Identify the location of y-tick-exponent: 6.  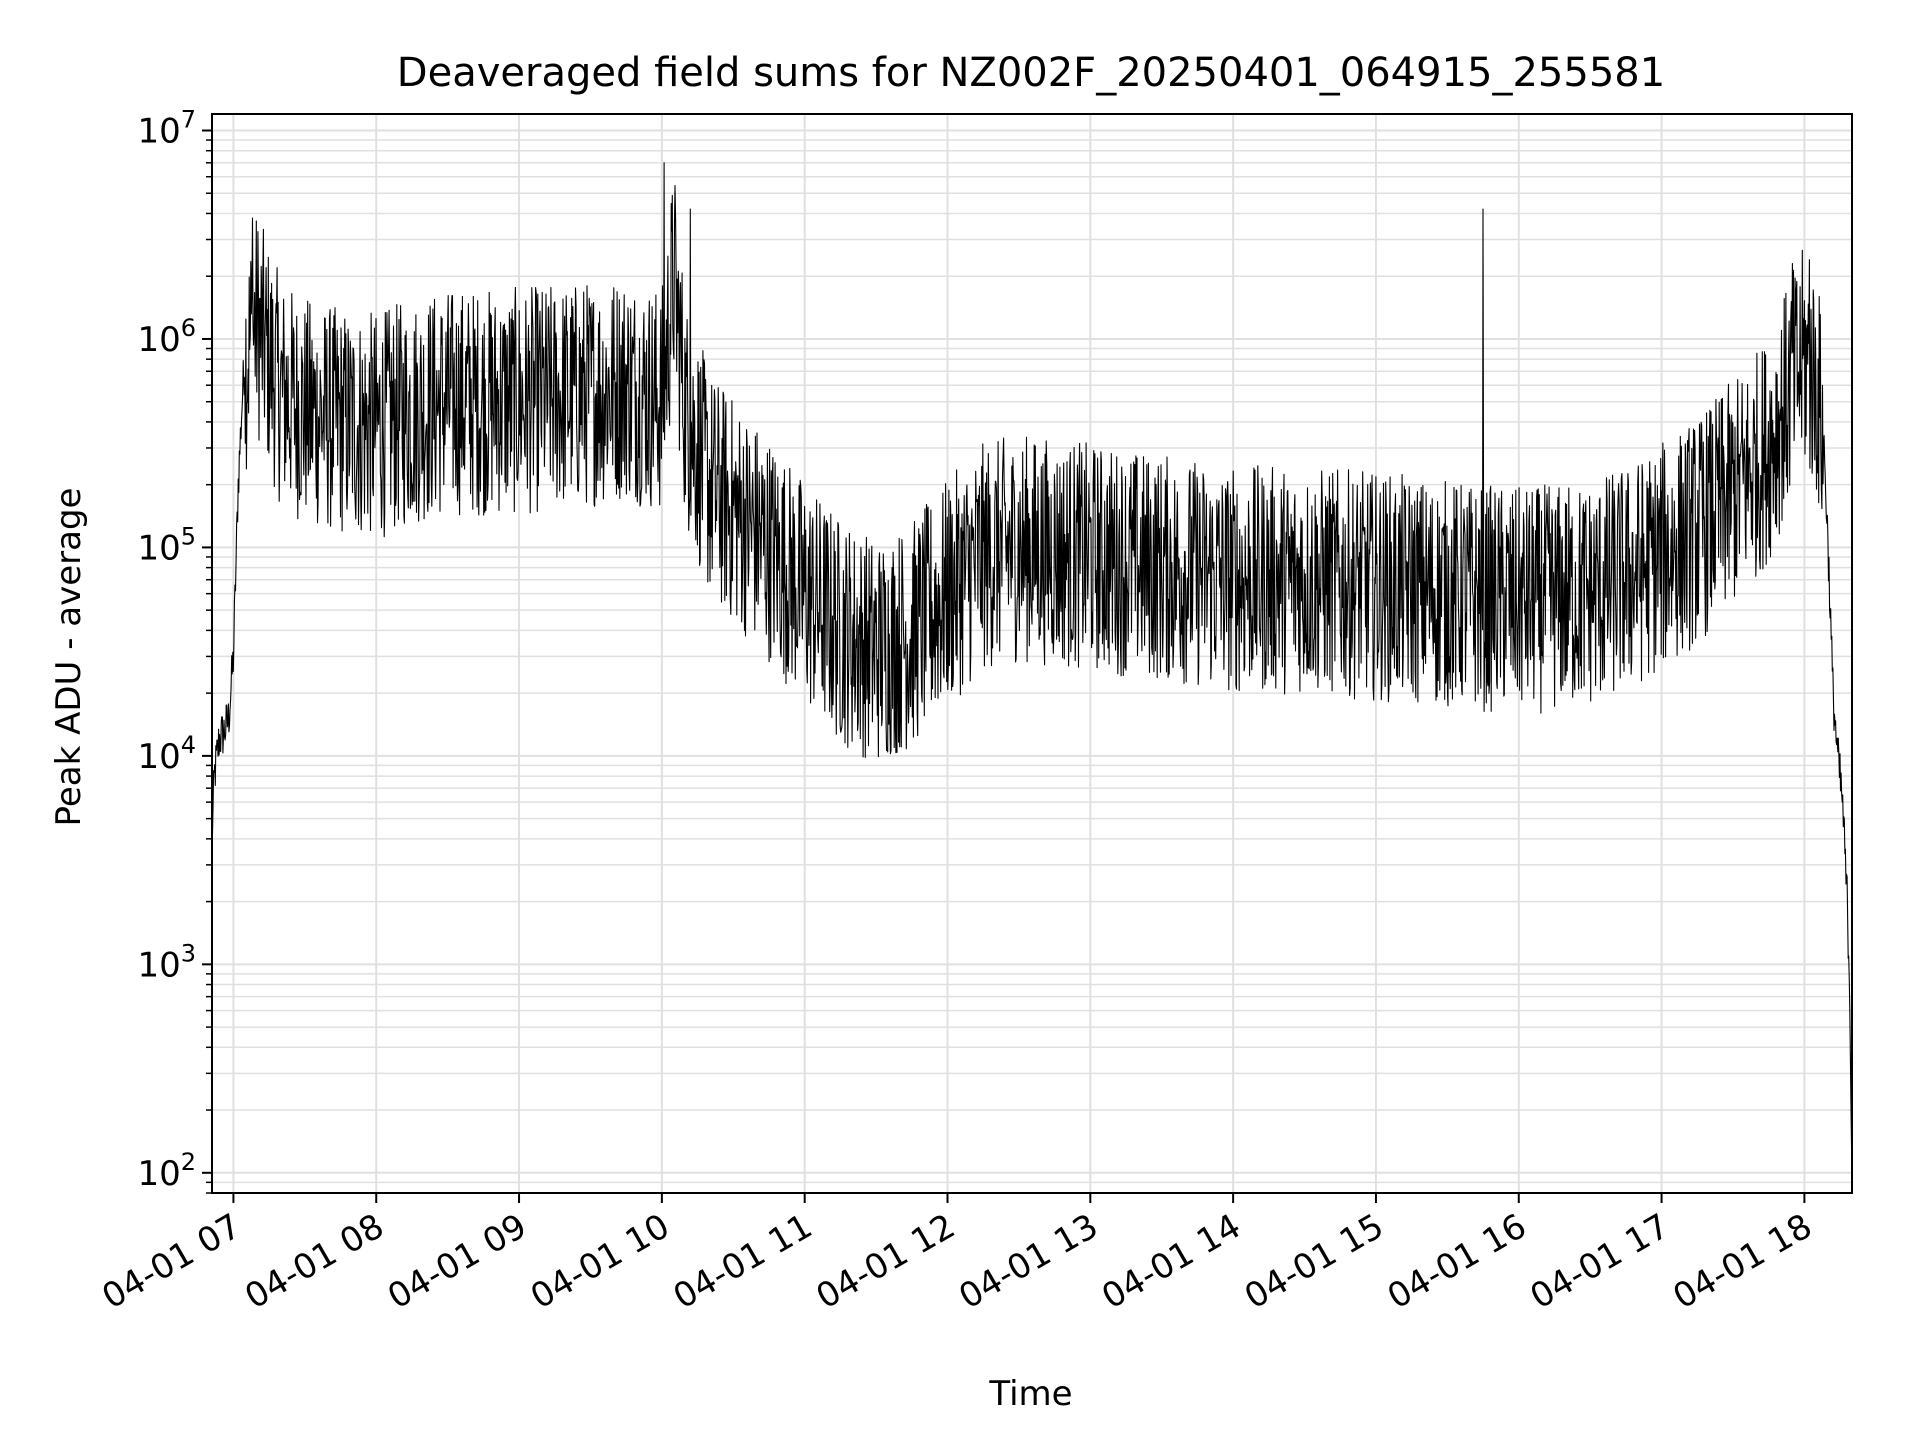
(188, 328).